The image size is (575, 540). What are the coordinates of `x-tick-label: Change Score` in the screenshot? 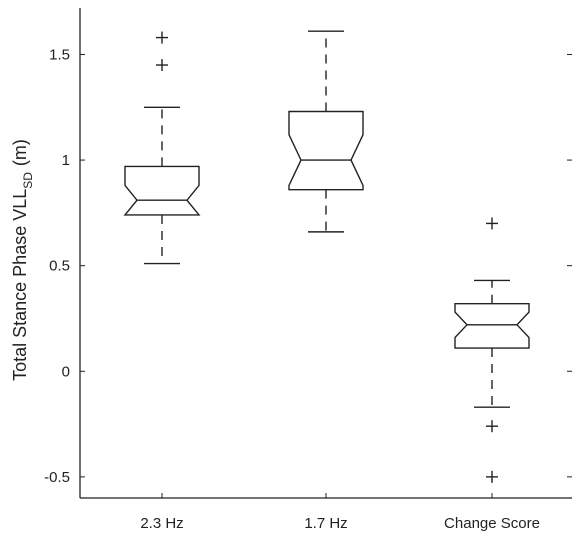 It's located at (492, 523).